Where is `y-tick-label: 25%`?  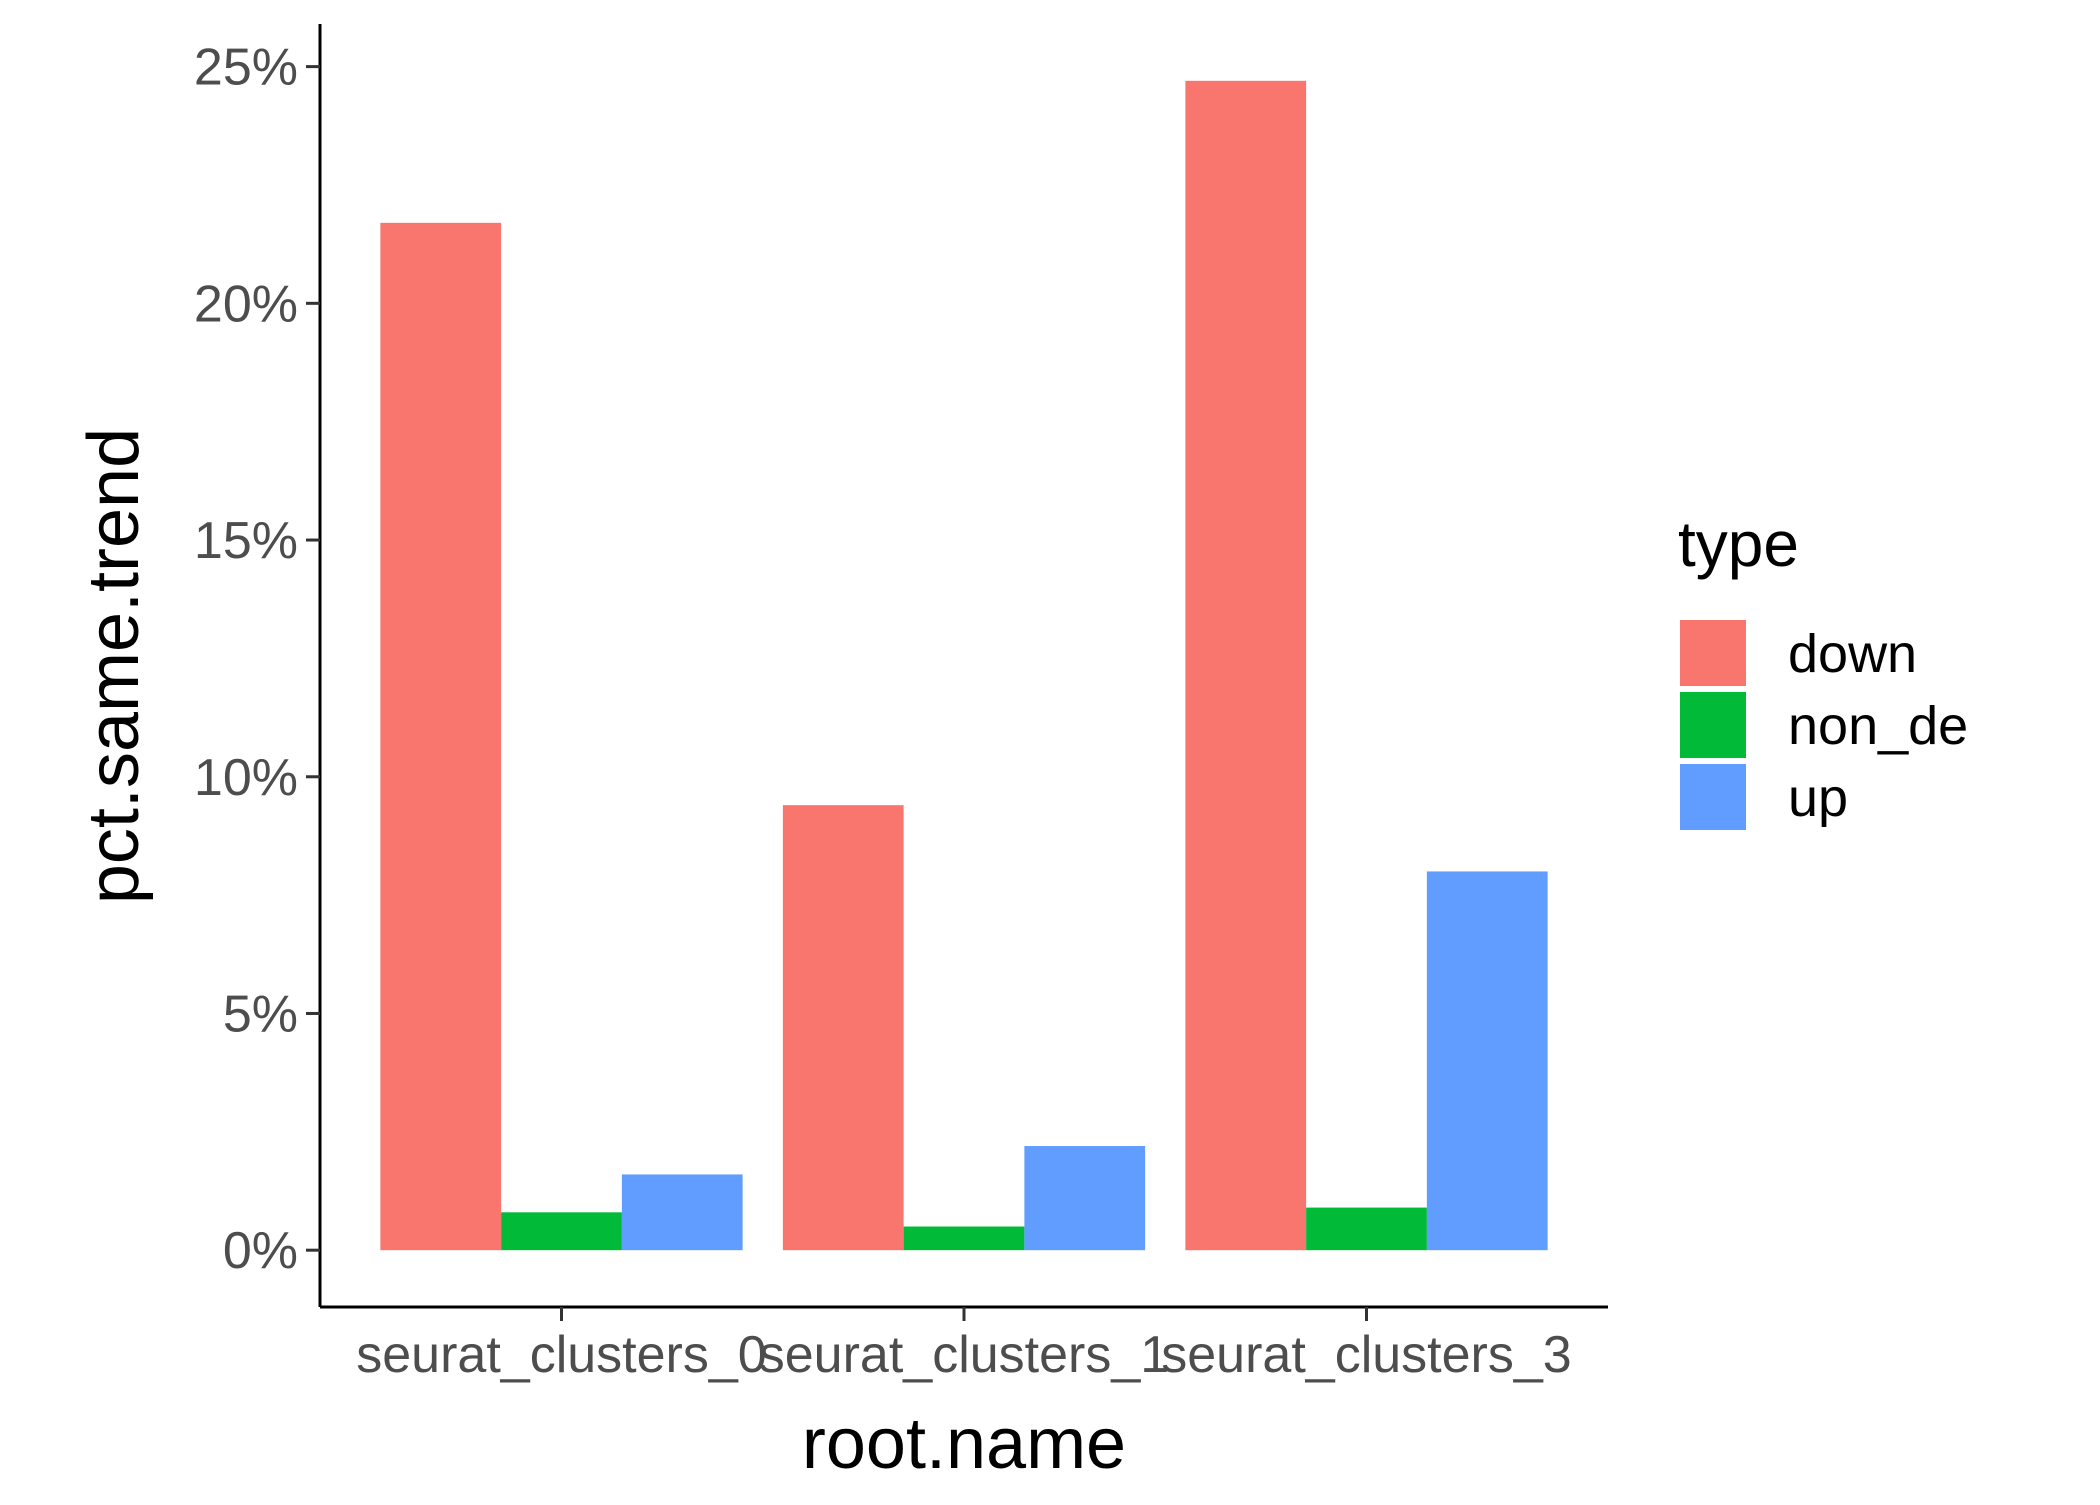
y-tick-label: 25% is located at coordinates (246, 68).